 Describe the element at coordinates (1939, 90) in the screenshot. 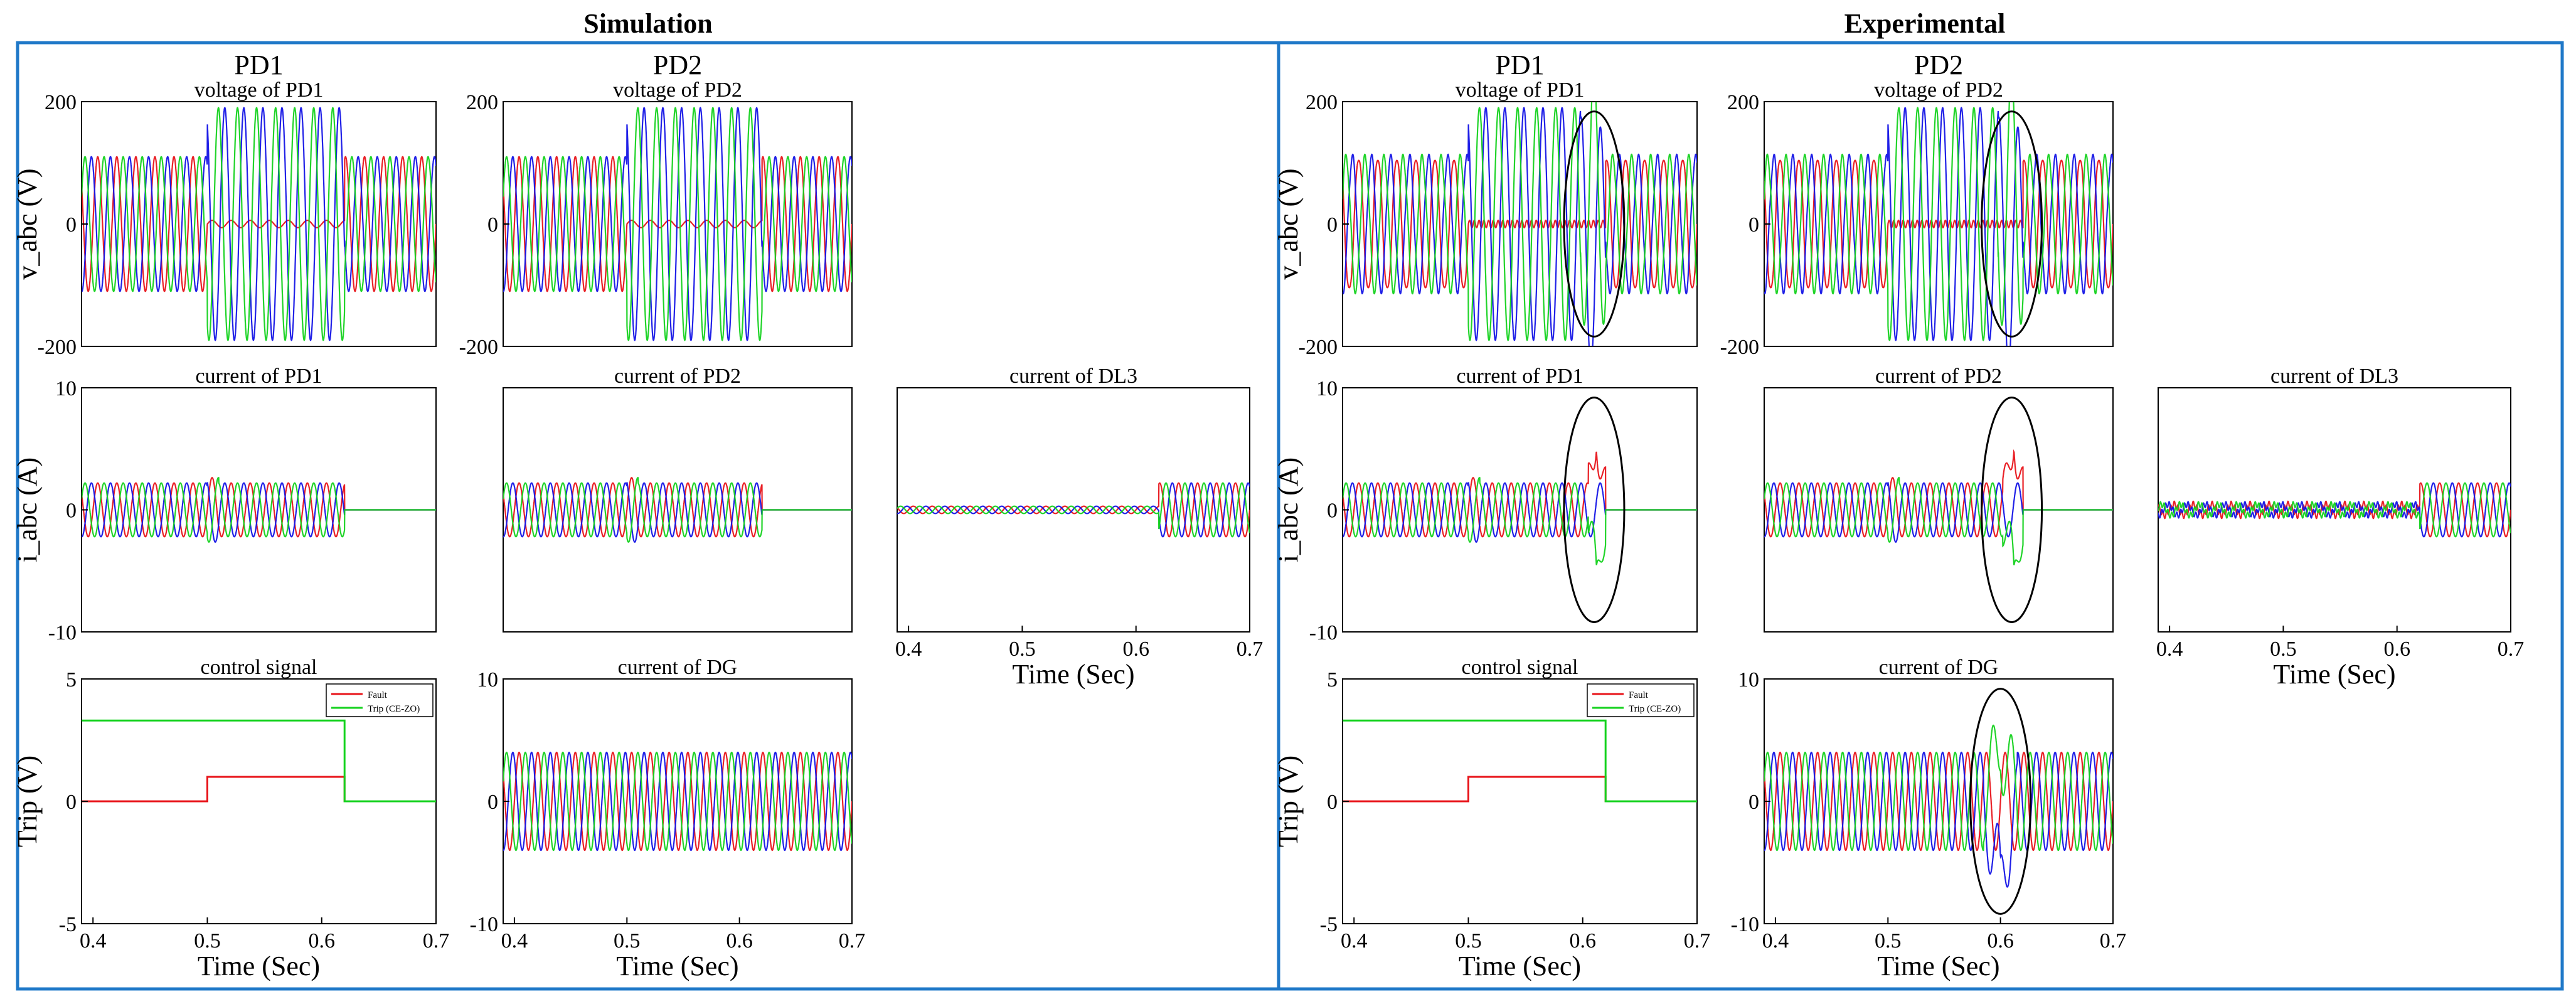

I see `panel-title: voltage of PD2` at that location.